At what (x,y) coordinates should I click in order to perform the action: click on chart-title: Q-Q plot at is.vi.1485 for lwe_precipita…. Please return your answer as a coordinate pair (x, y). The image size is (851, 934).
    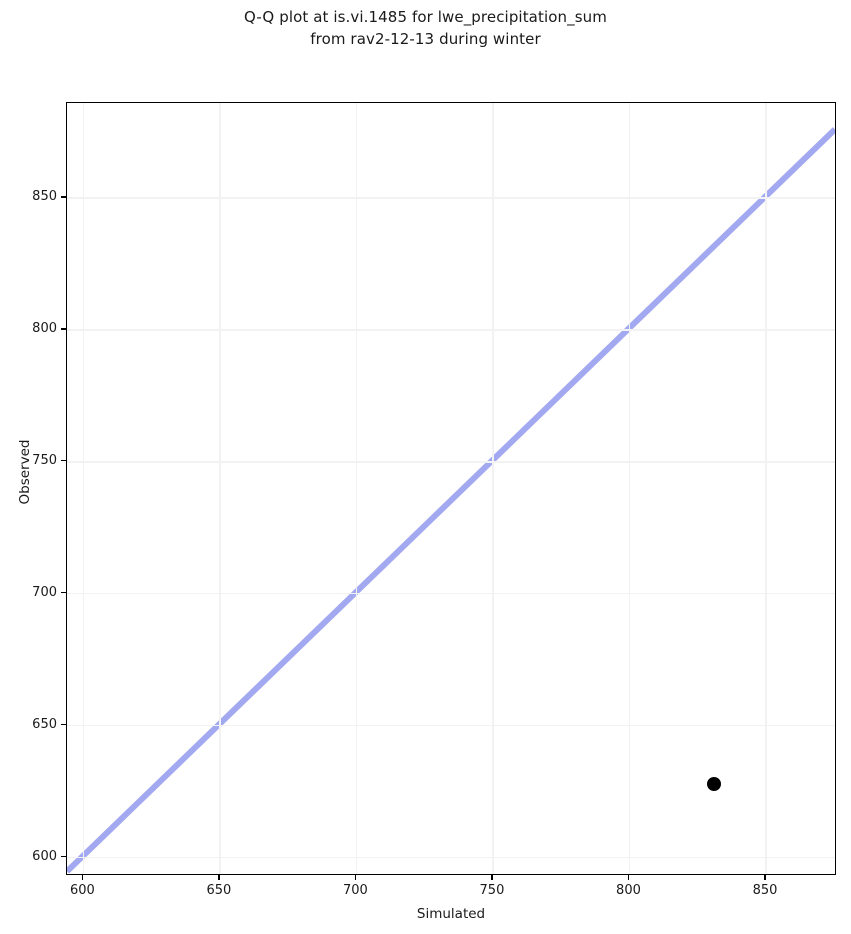
    Looking at the image, I should click on (425, 28).